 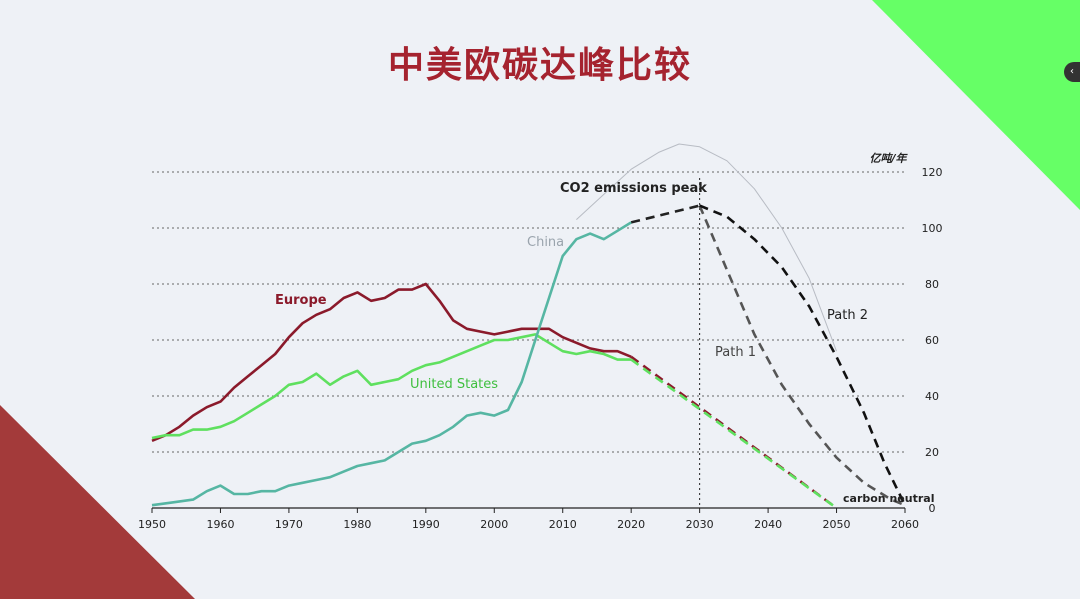 I want to click on peak-annotation: CO2 emissions peak, so click(x=633, y=188).